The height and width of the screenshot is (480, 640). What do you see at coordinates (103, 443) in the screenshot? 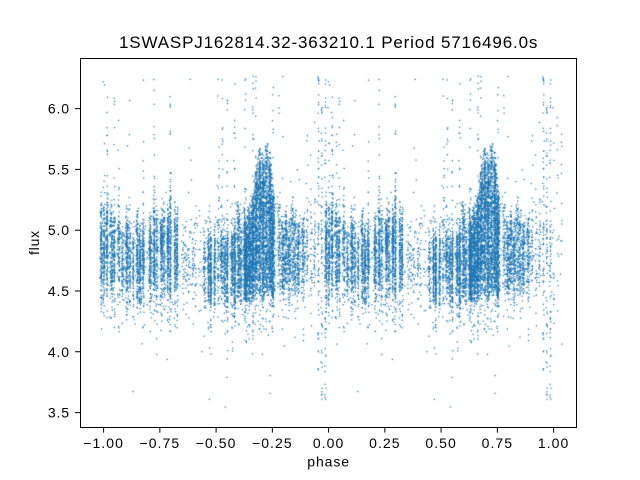
I see `svg-text: −1.00` at bounding box center [103, 443].